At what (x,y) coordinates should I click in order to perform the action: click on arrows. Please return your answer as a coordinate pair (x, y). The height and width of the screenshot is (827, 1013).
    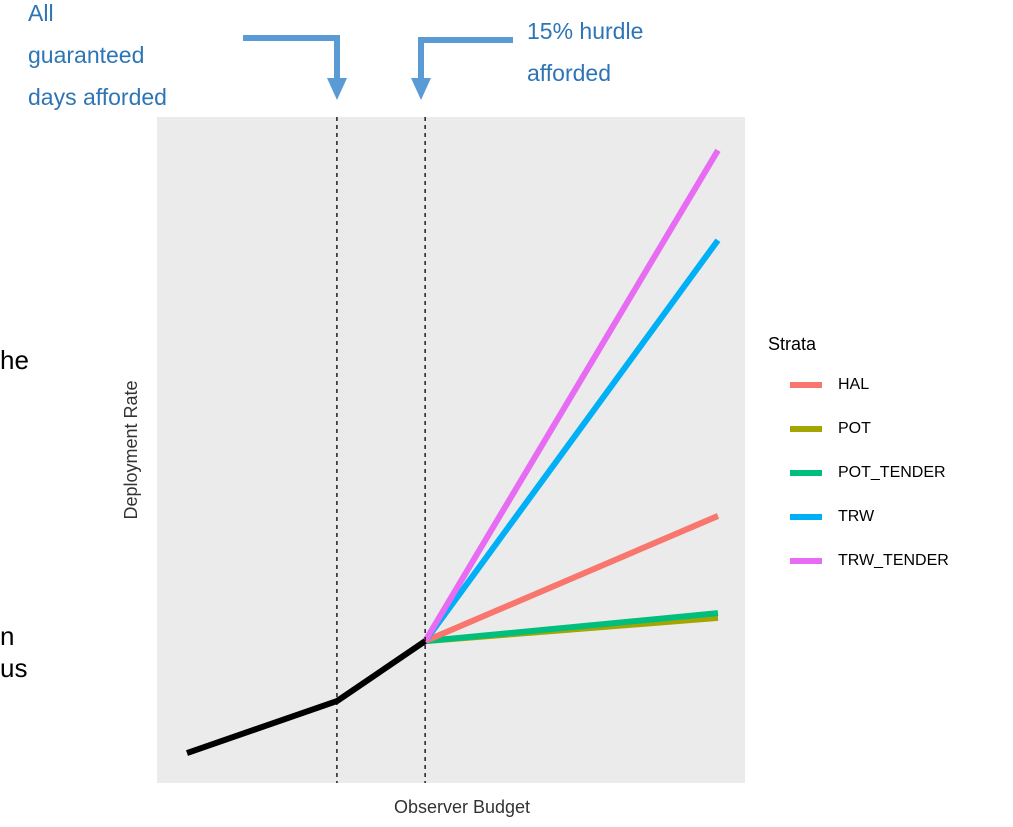
    Looking at the image, I should click on (378, 67).